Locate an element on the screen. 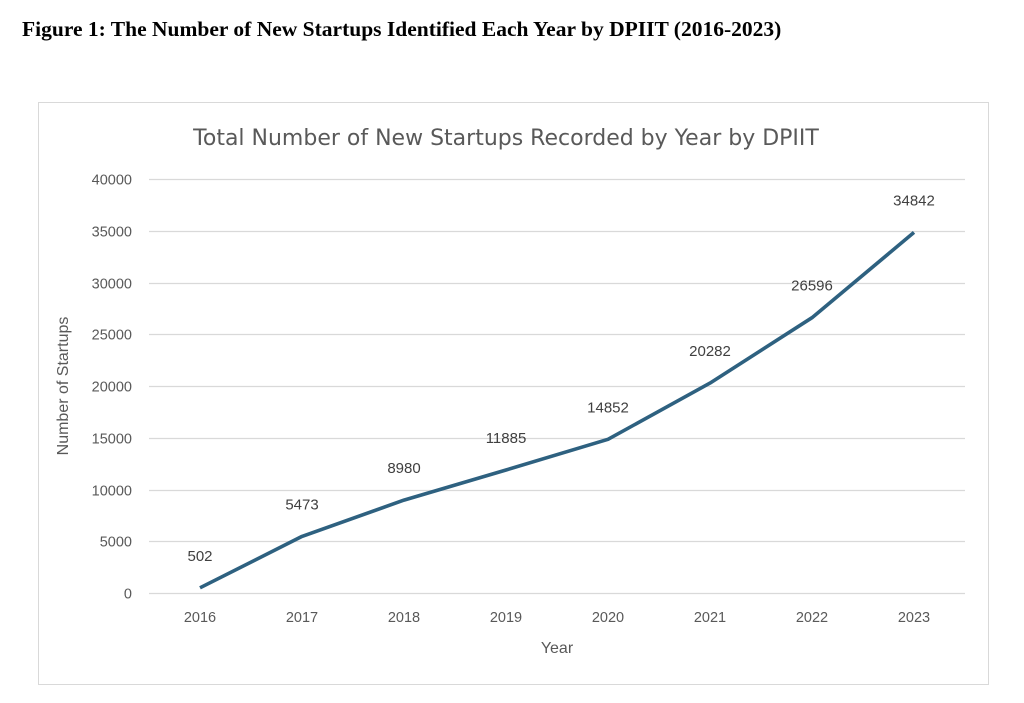 The width and height of the screenshot is (1024, 703). y-tick-label: 40000 is located at coordinates (112, 181).